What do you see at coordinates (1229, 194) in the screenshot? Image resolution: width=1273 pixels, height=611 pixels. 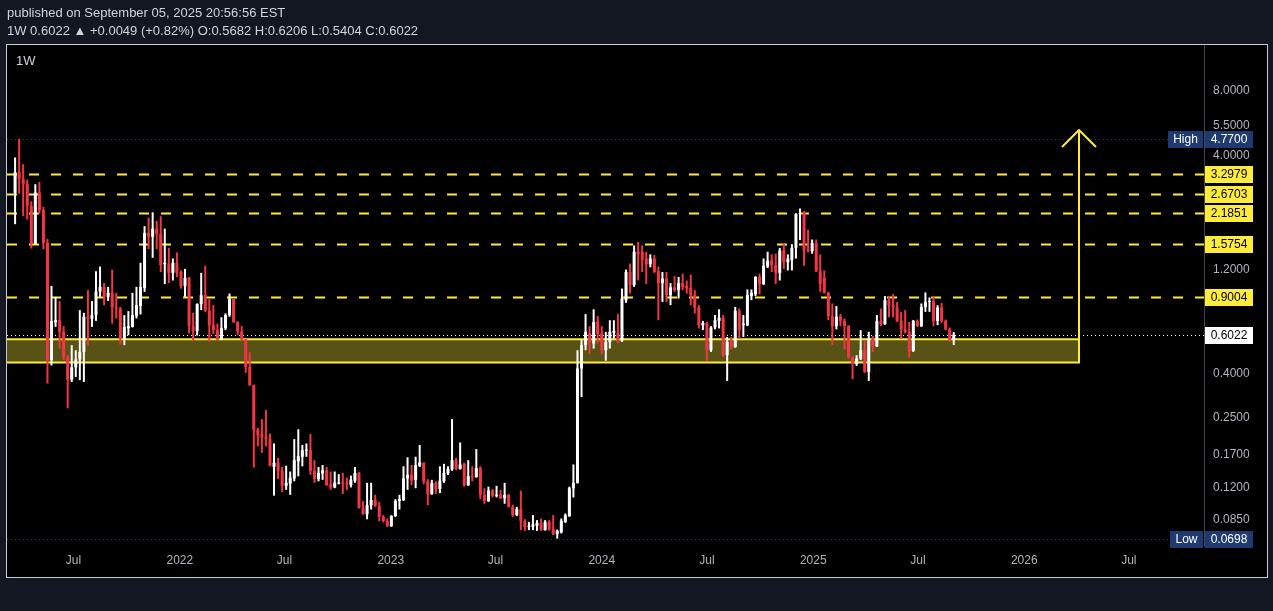 I see `ref-line-label: 2.6703` at bounding box center [1229, 194].